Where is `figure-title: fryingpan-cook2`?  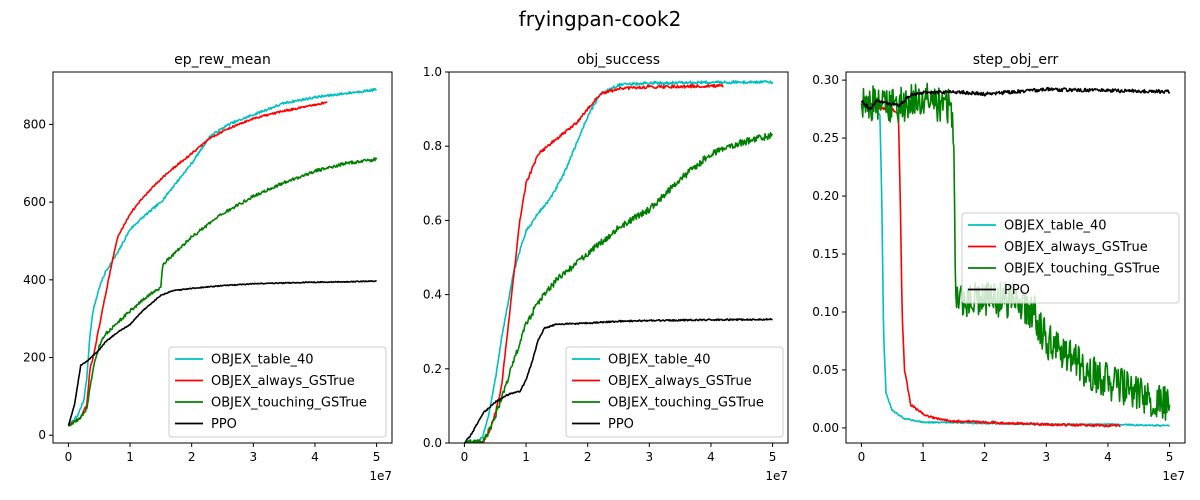 figure-title: fryingpan-cook2 is located at coordinates (600, 19).